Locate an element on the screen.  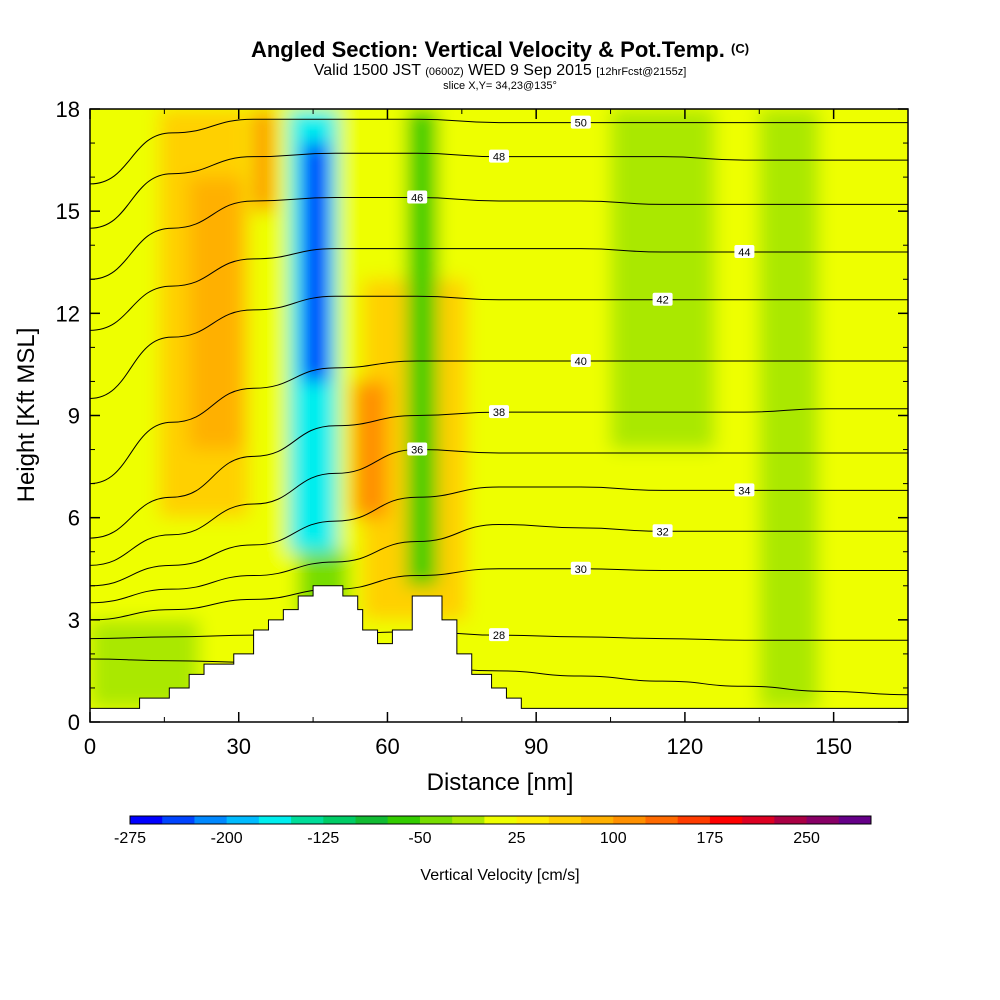
isentrope-label: 42 is located at coordinates (662, 301).